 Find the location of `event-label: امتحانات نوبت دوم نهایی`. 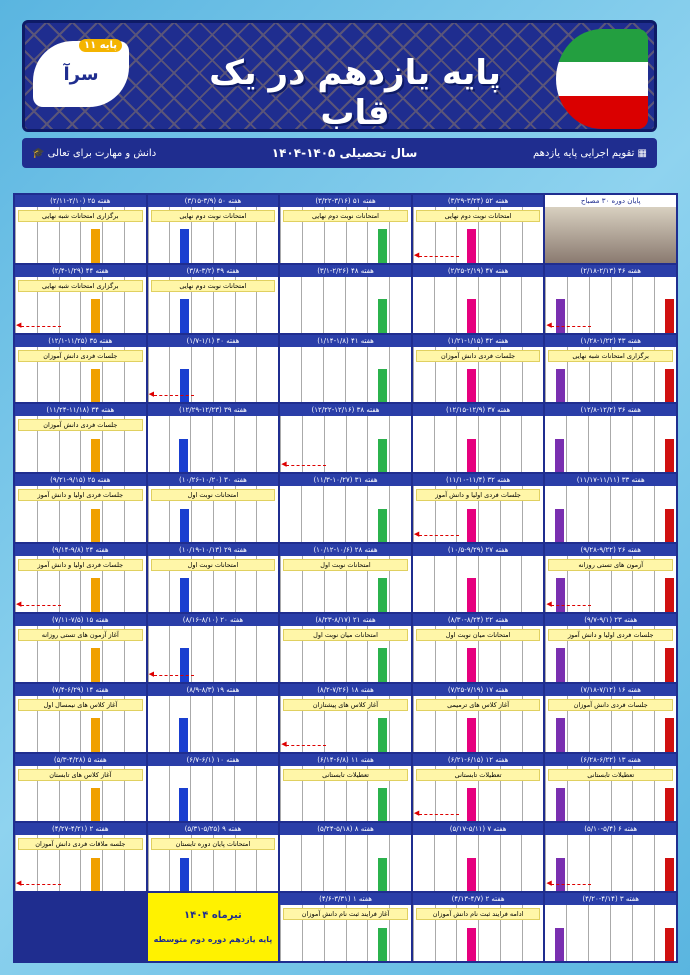

event-label: امتحانات نوبت دوم نهایی is located at coordinates (478, 216).